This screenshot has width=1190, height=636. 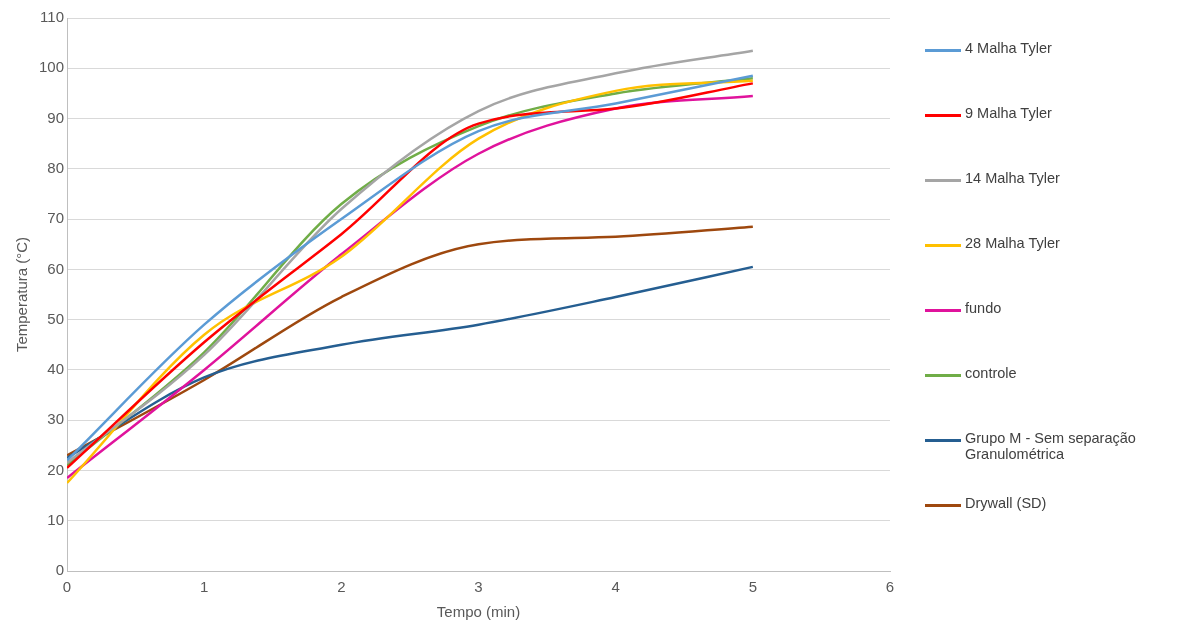 I want to click on y-tick-label: 40, so click(x=56, y=369).